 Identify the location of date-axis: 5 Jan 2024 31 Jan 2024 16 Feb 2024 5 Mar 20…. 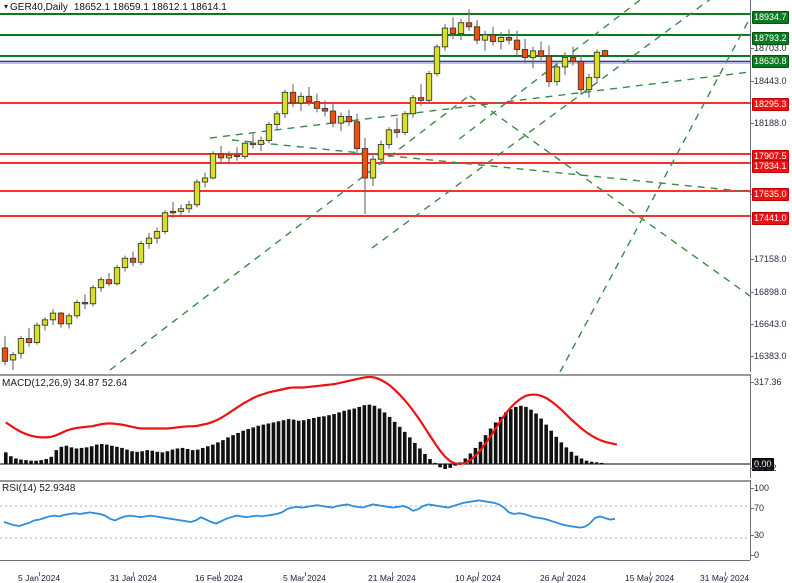
(375, 571).